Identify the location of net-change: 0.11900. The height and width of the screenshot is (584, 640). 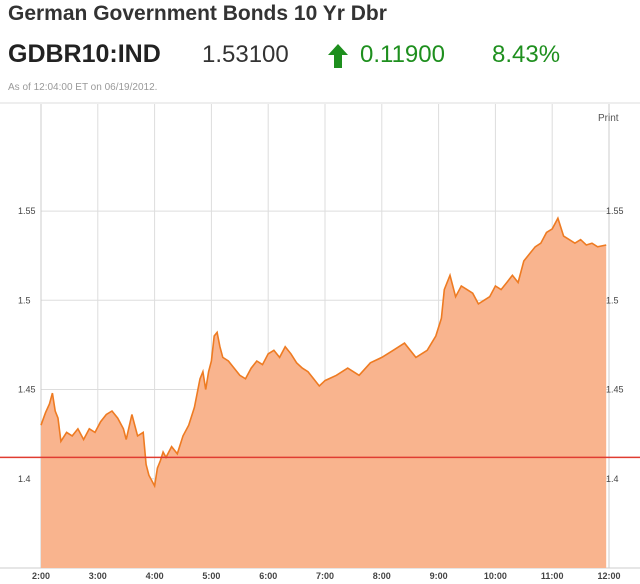
(402, 54).